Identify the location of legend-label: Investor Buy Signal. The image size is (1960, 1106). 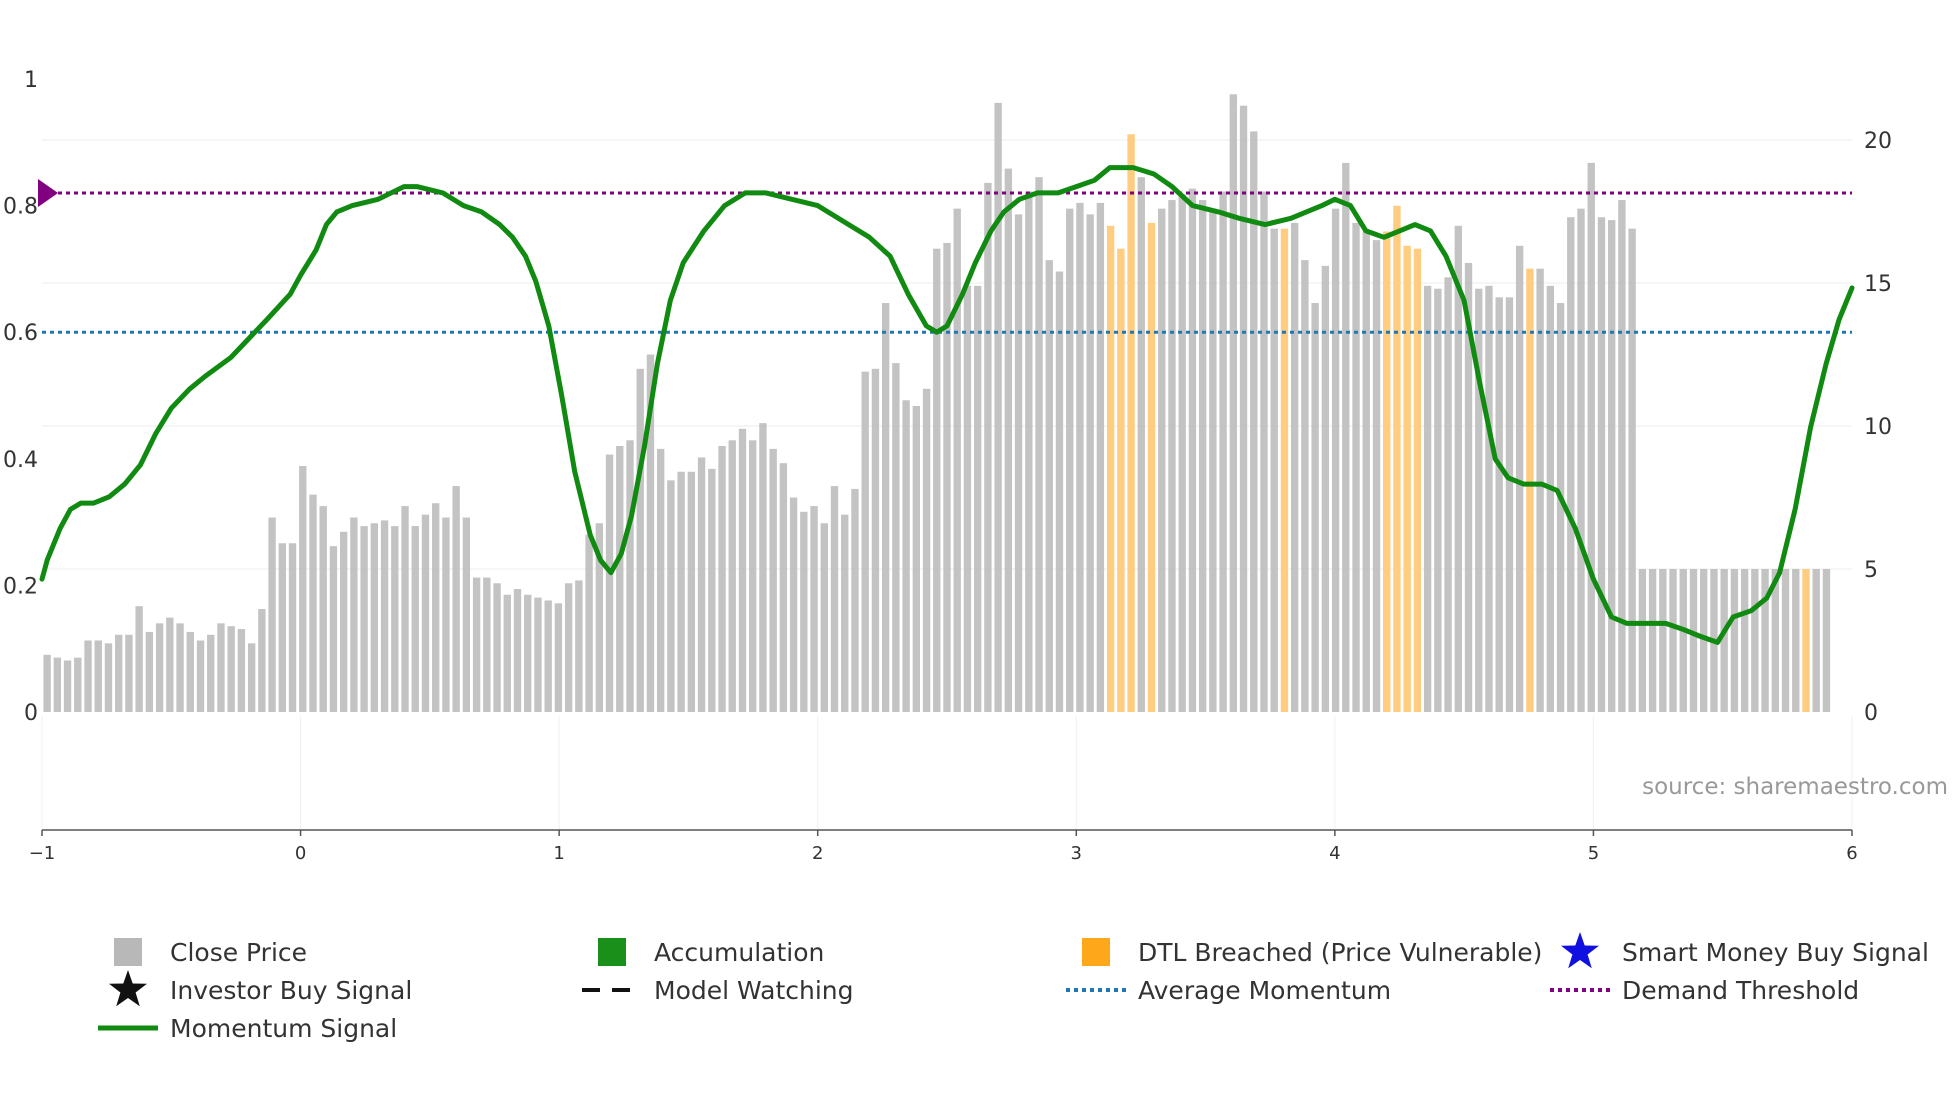
(291, 990).